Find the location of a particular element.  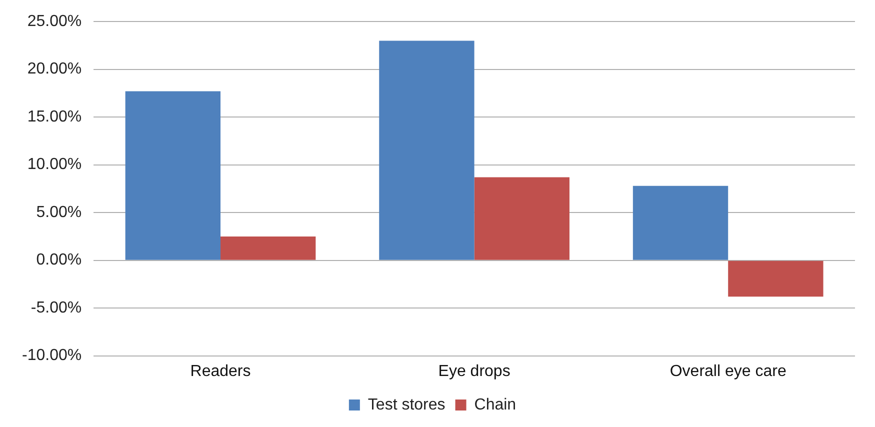

y-tick-label: 20.00% is located at coordinates (54, 69).